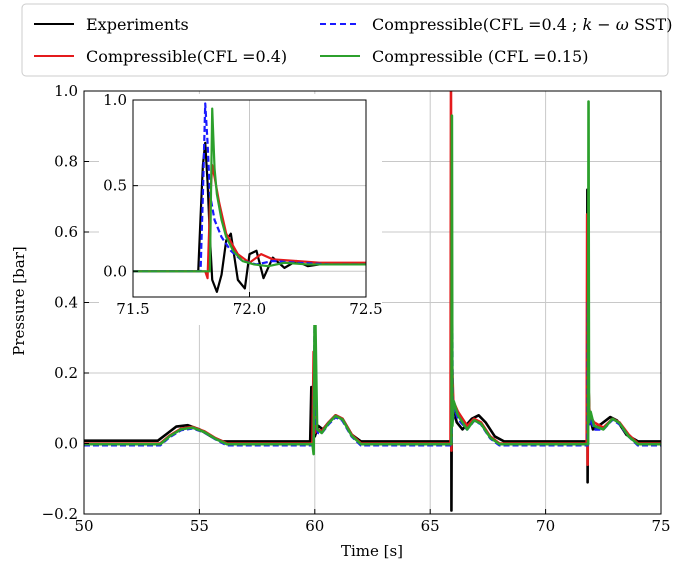 This screenshot has width=692, height=562. Describe the element at coordinates (66, 91) in the screenshot. I see `main-ytick-label-6: 1.0` at that location.